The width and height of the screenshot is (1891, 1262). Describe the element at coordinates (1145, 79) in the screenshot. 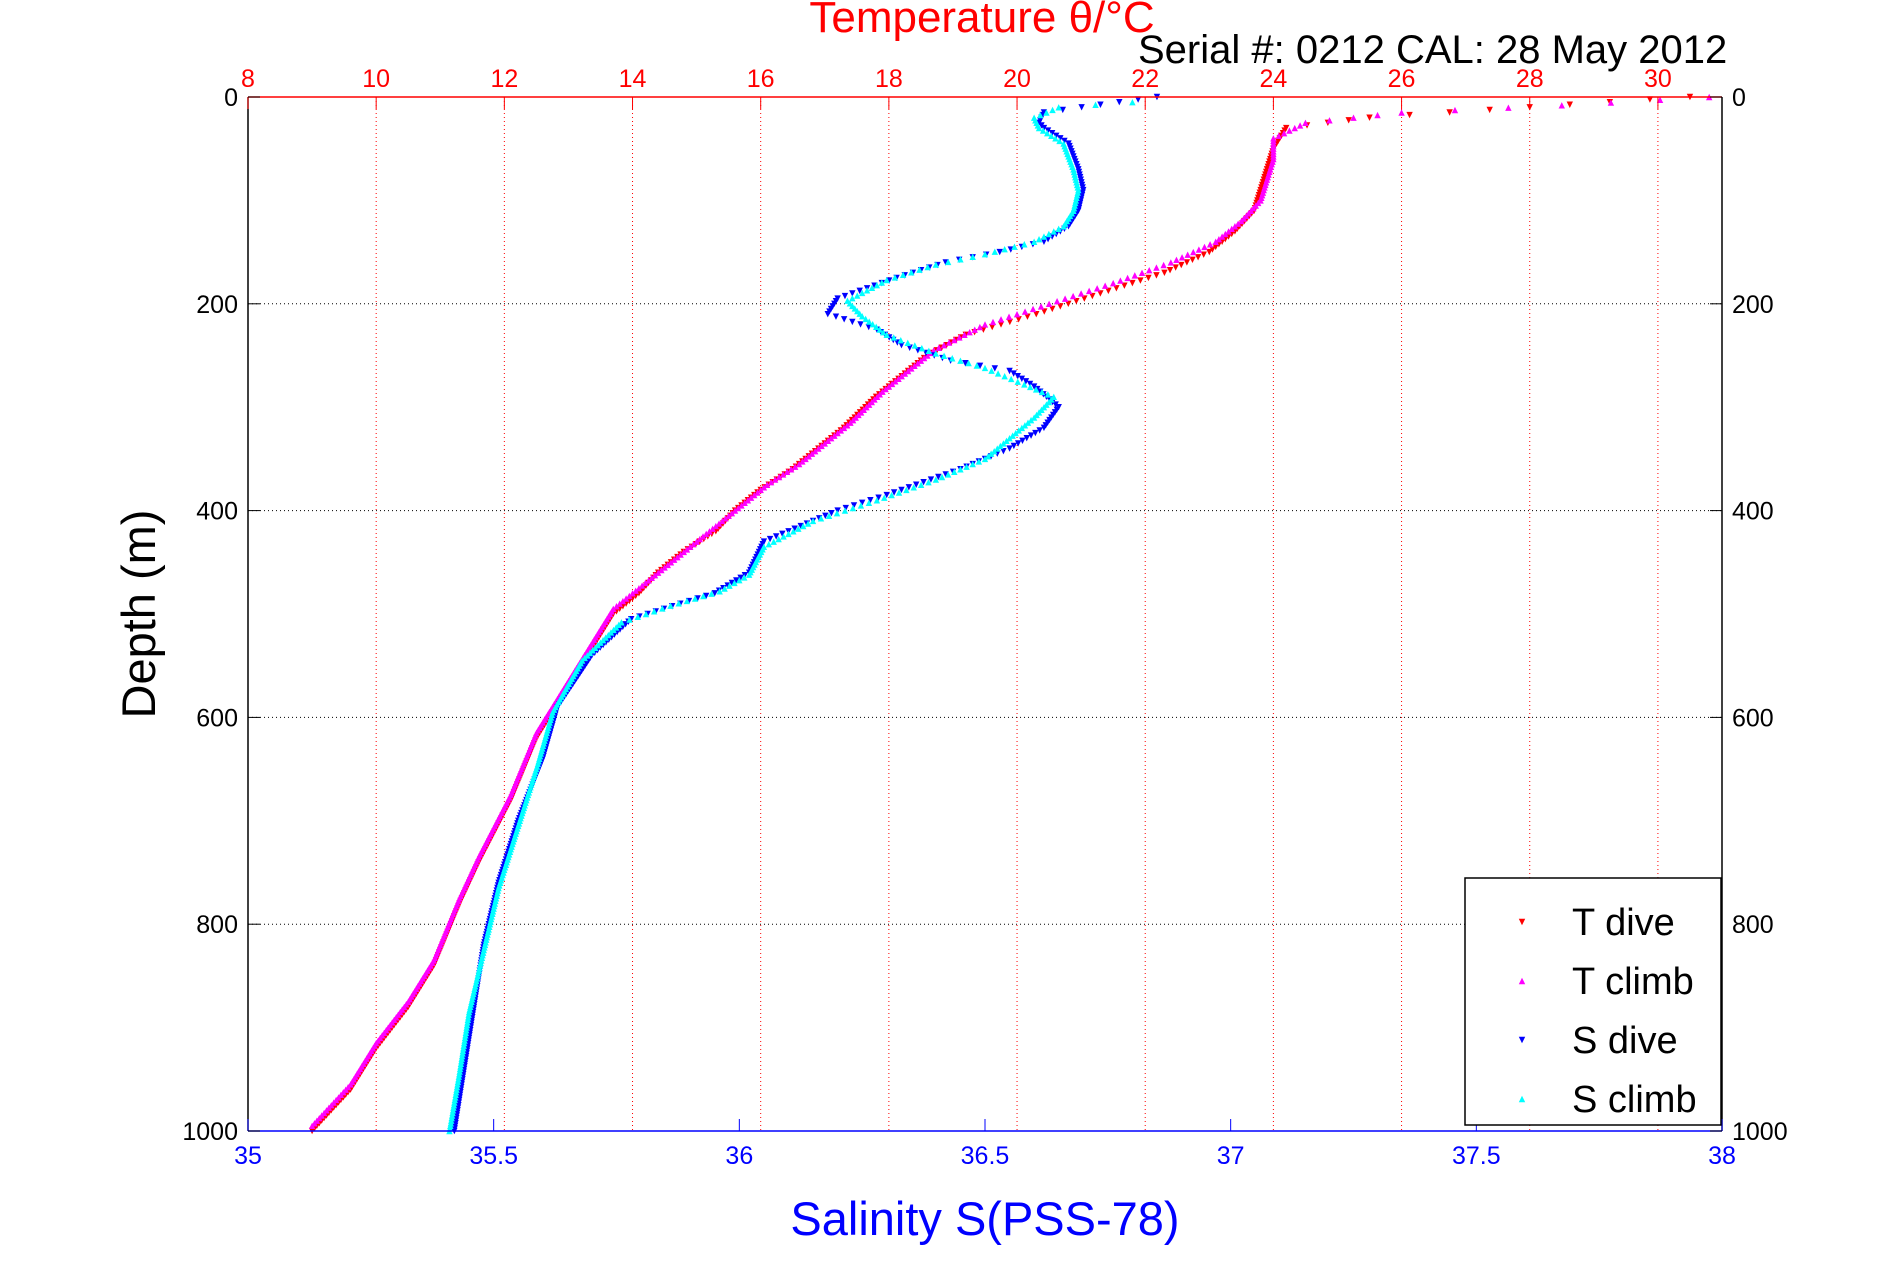

I see `temp-tick-label: 22` at that location.